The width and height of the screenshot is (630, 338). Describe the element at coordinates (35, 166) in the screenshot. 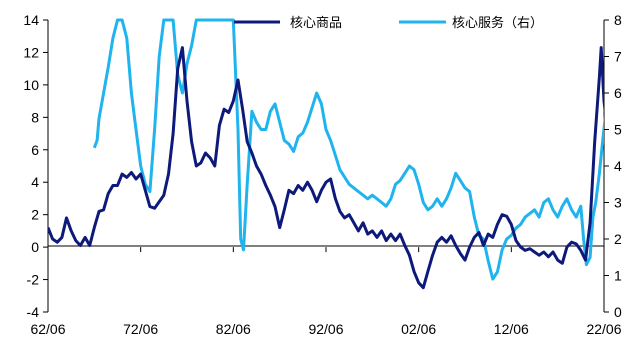

I see `left-axis-ticks: -4 -2 0 2 4 6 8 10 12 14` at that location.